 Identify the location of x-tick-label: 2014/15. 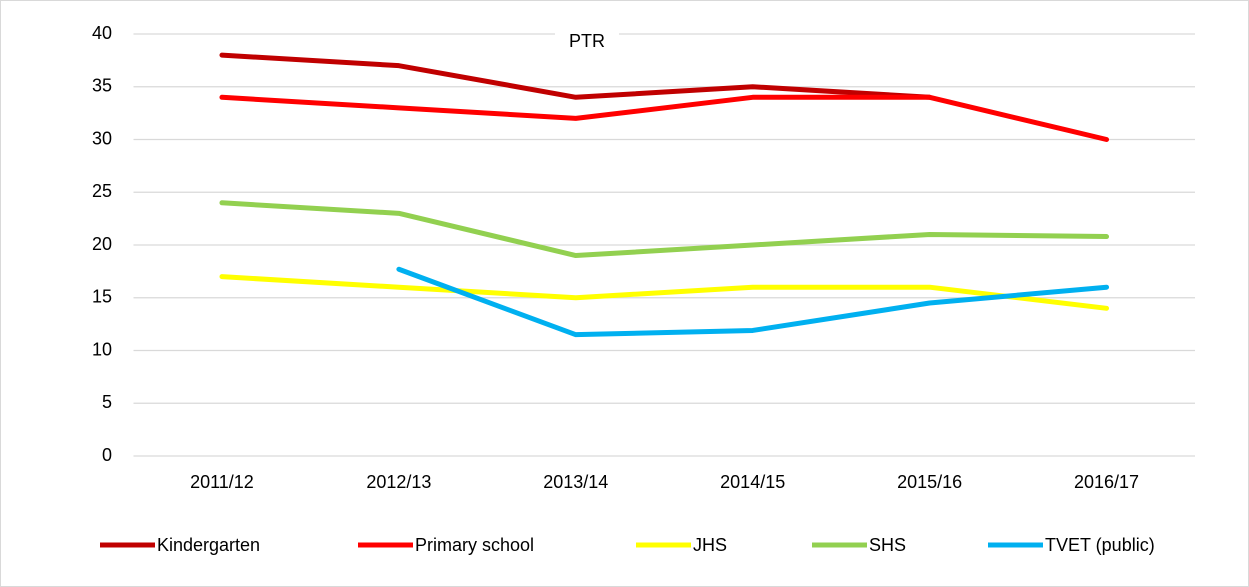
(752, 482).